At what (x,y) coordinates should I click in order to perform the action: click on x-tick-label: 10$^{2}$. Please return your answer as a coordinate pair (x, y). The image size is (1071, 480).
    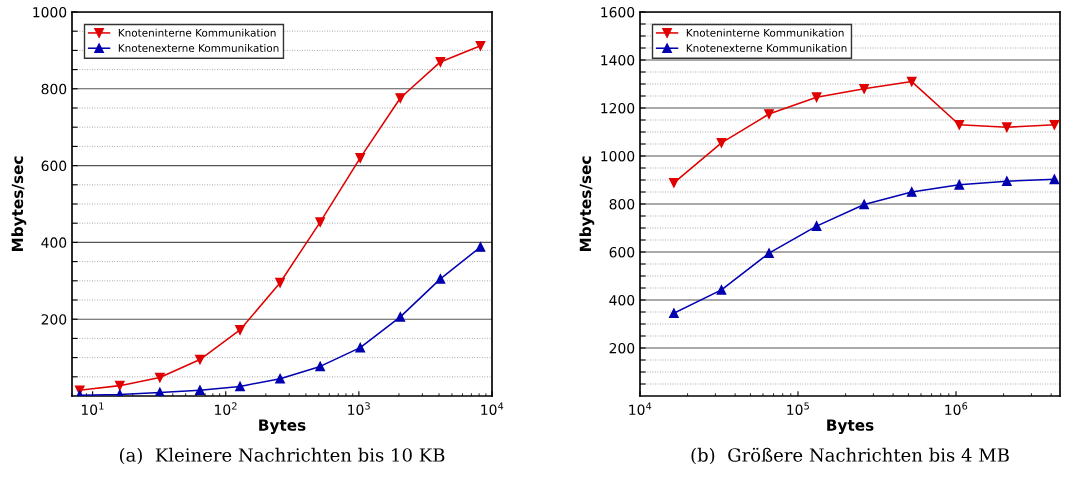
    Looking at the image, I should click on (226, 408).